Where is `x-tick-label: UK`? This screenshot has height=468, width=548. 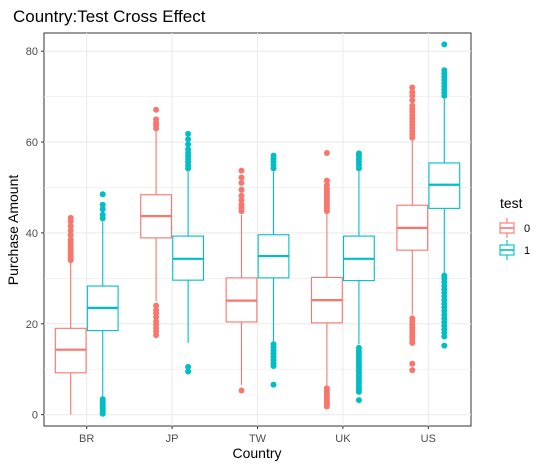
x-tick-label: UK is located at coordinates (343, 439).